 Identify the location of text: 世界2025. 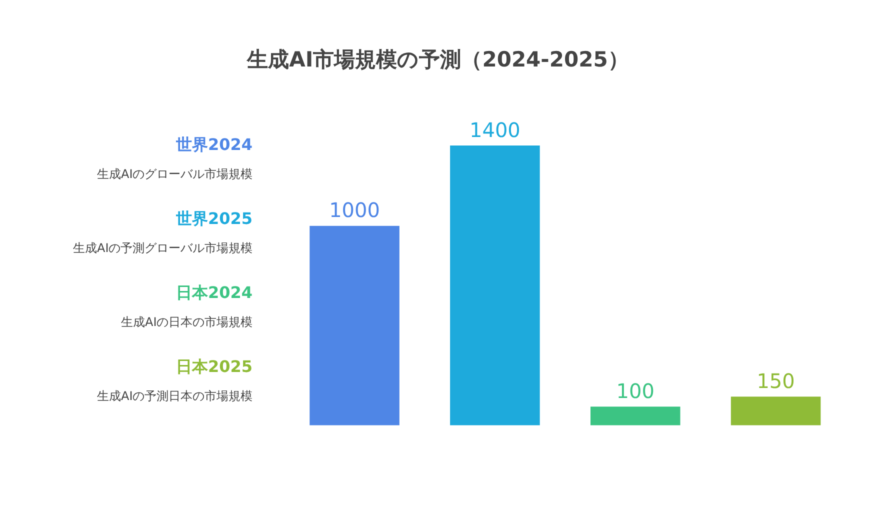
(214, 218).